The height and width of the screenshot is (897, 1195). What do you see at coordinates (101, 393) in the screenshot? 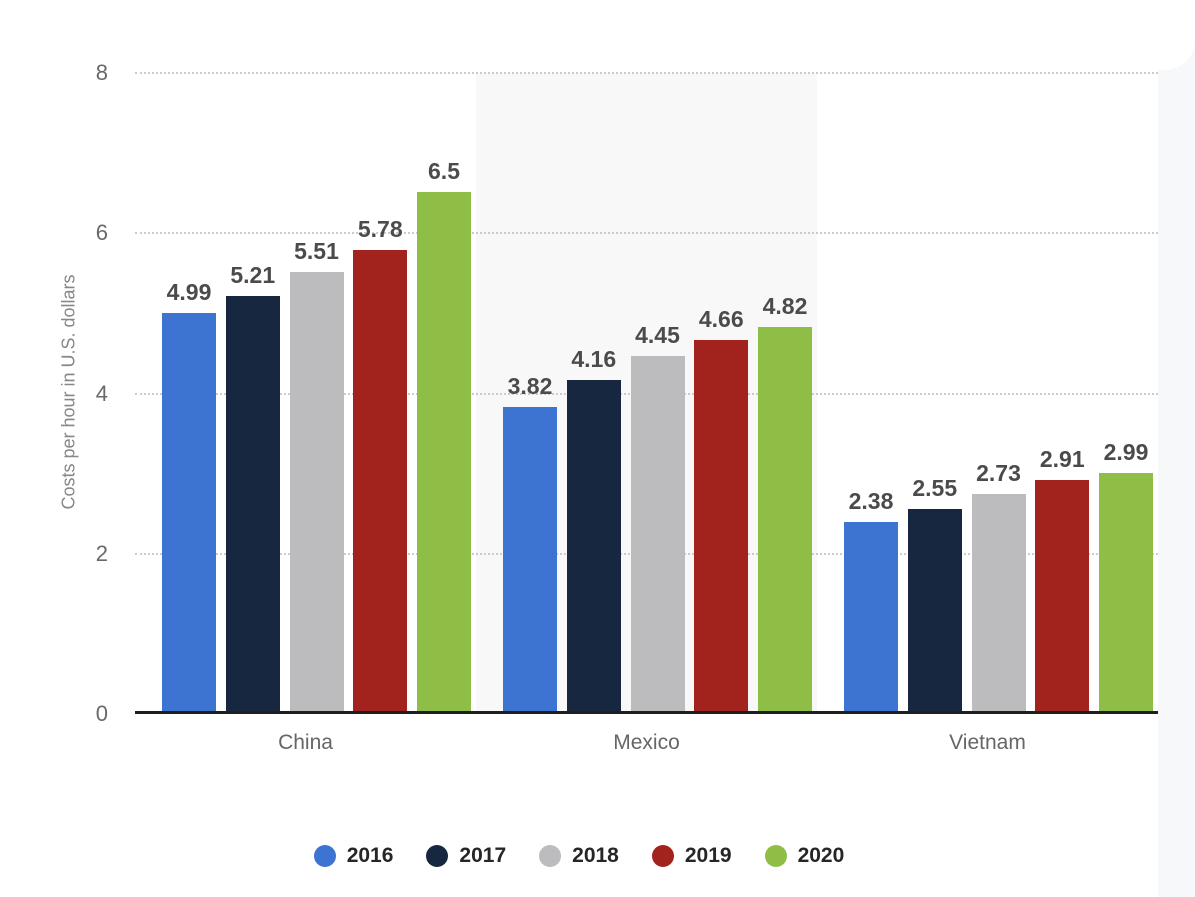
I see `y-tick-label-4: 4` at bounding box center [101, 393].